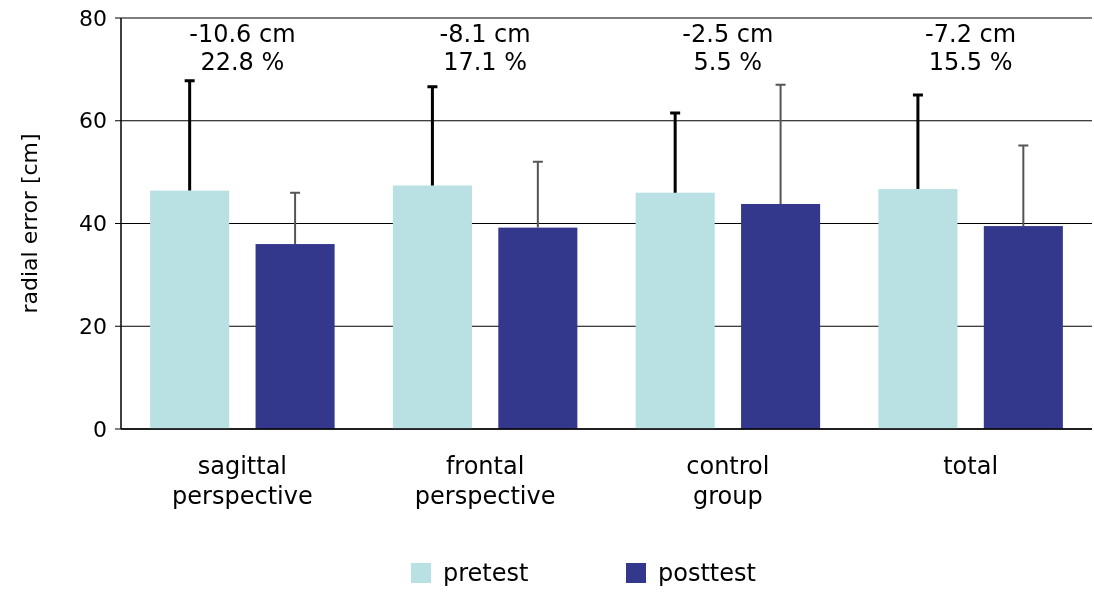  What do you see at coordinates (29, 223) in the screenshot?
I see `y-axis-title: radial error [cm]` at bounding box center [29, 223].